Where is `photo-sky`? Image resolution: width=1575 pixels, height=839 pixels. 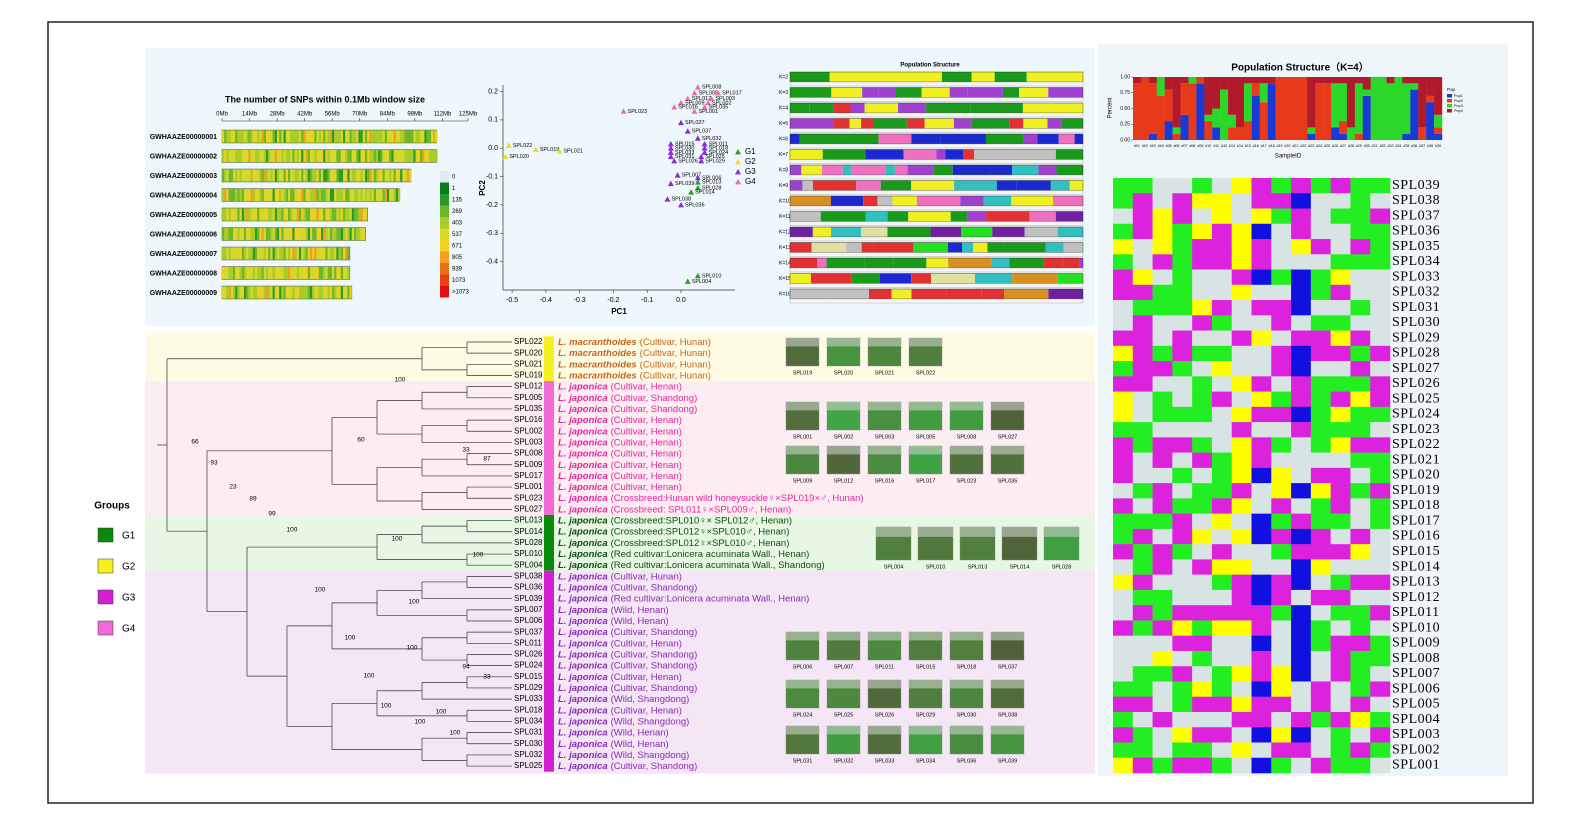 photo-sky is located at coordinates (884, 406).